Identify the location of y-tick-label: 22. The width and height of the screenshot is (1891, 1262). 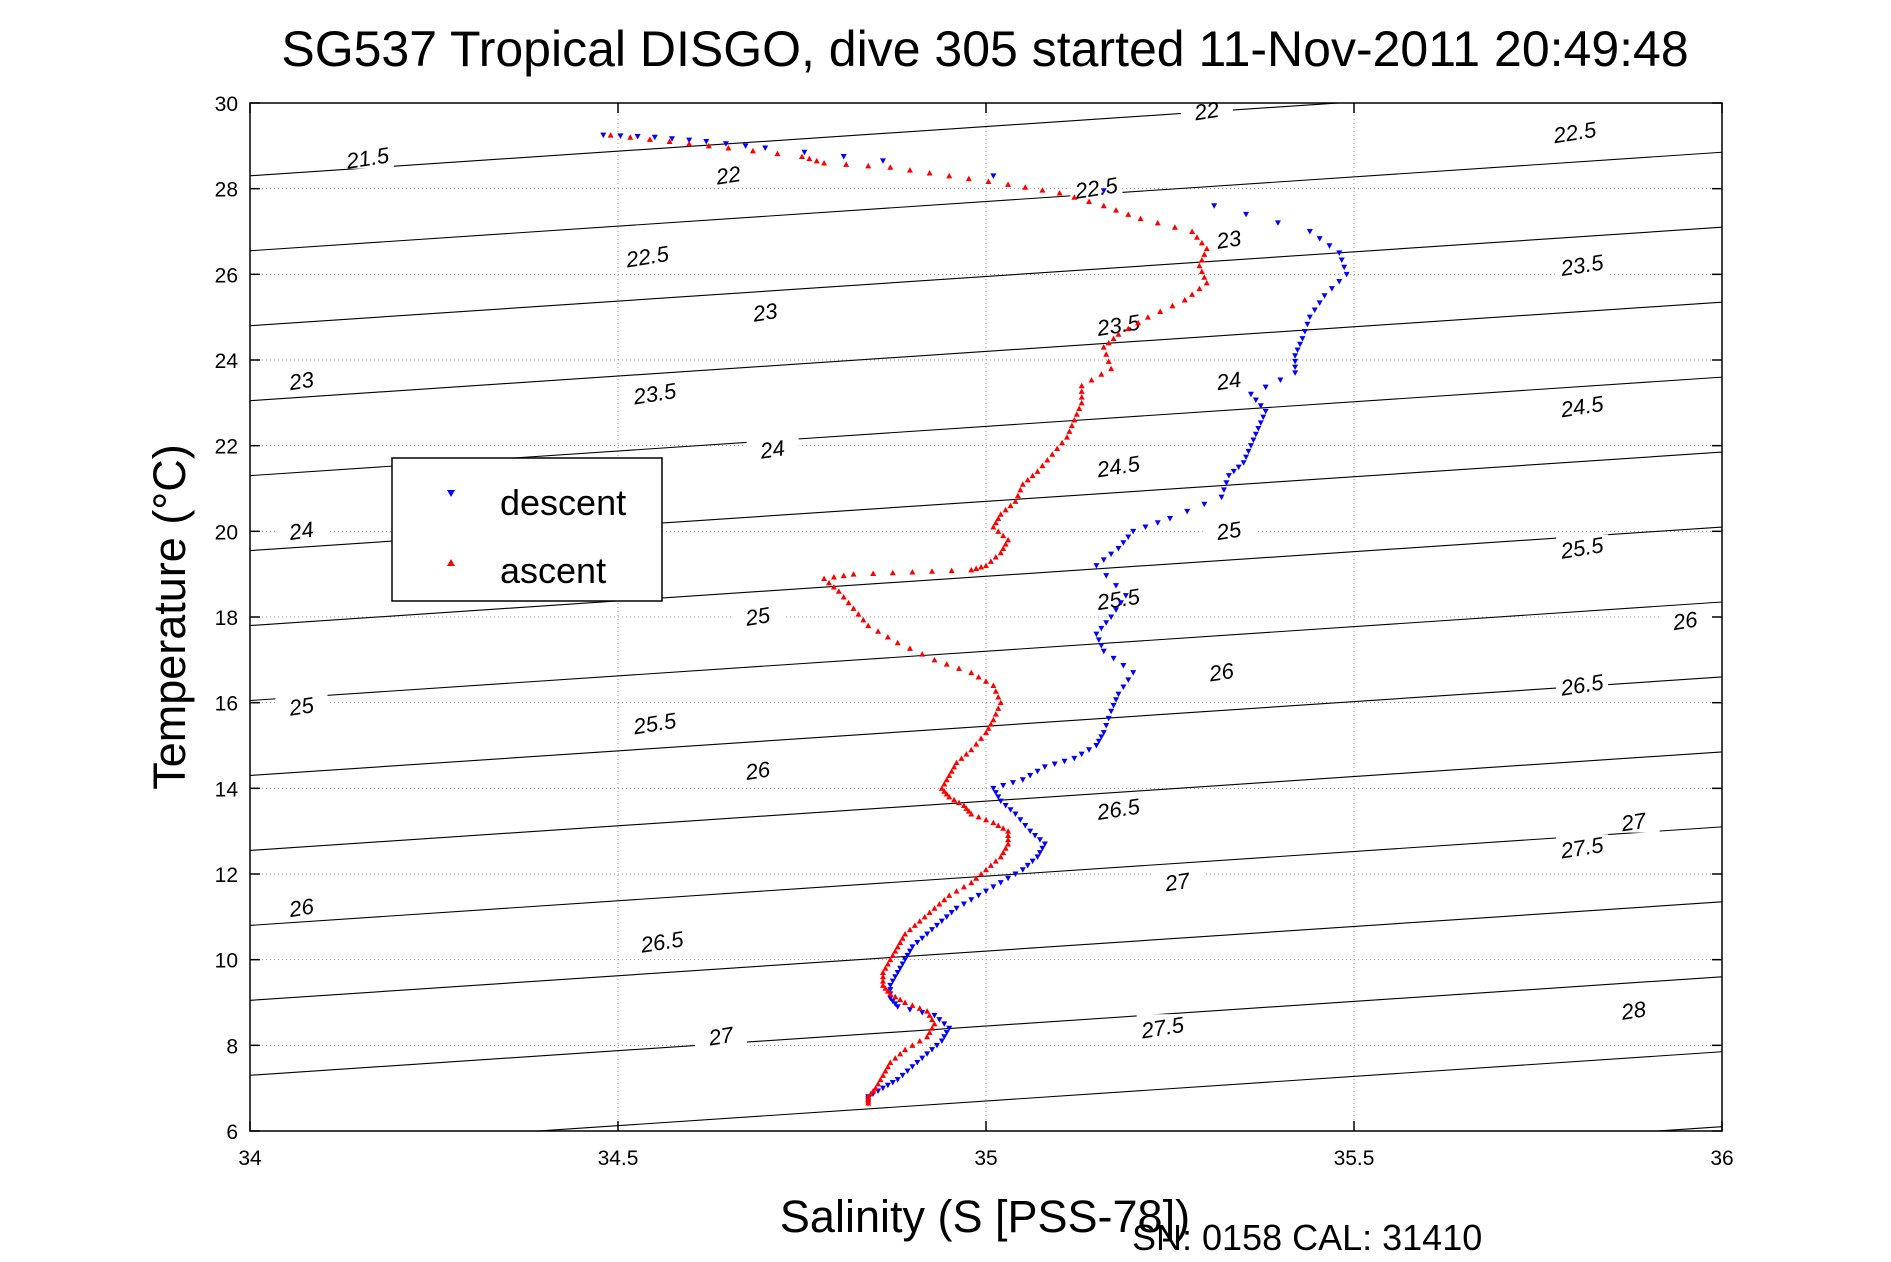
(226, 447).